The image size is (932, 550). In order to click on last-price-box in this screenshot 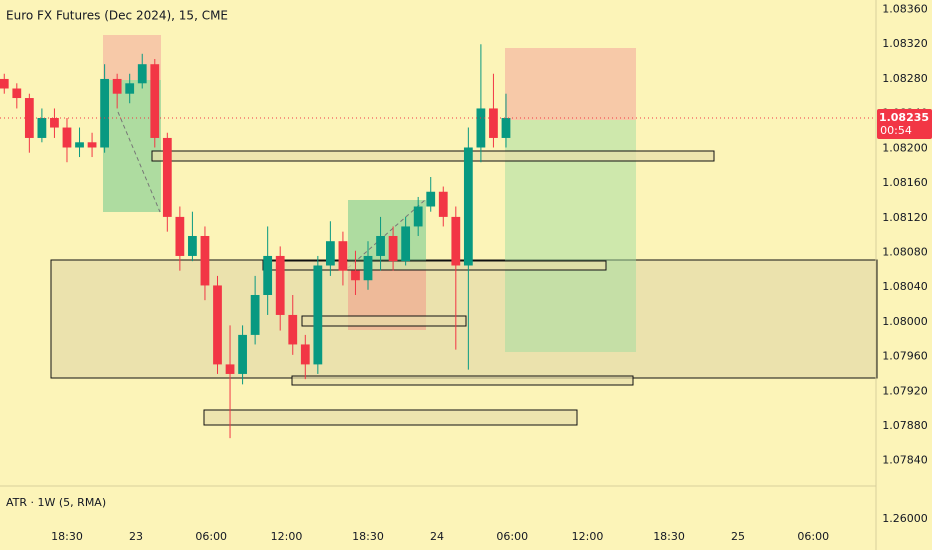, I will do `click(904, 123)`.